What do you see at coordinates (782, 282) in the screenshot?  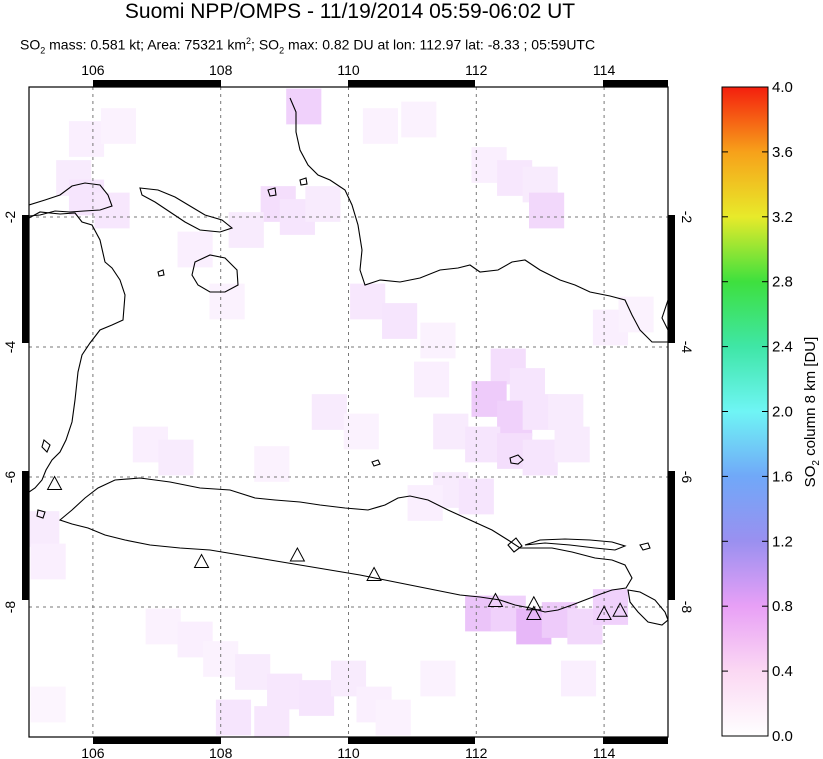 I see `colorbar-tick-label: 2.8` at bounding box center [782, 282].